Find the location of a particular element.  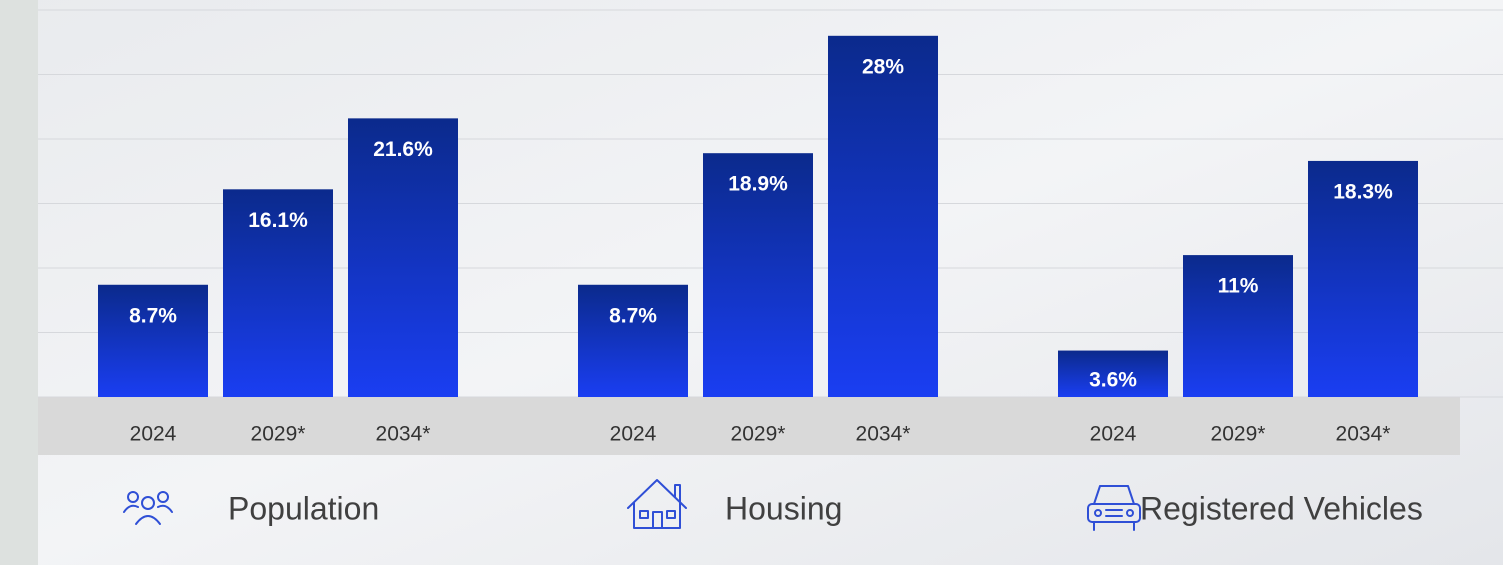

value-label: 28% is located at coordinates (883, 66).